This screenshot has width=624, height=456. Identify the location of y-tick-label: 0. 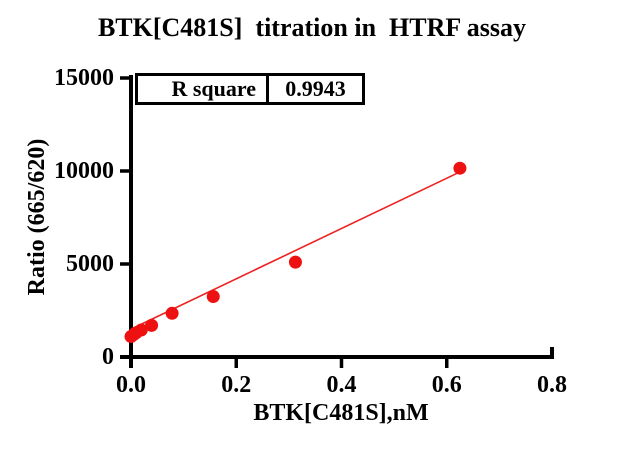
(108, 357).